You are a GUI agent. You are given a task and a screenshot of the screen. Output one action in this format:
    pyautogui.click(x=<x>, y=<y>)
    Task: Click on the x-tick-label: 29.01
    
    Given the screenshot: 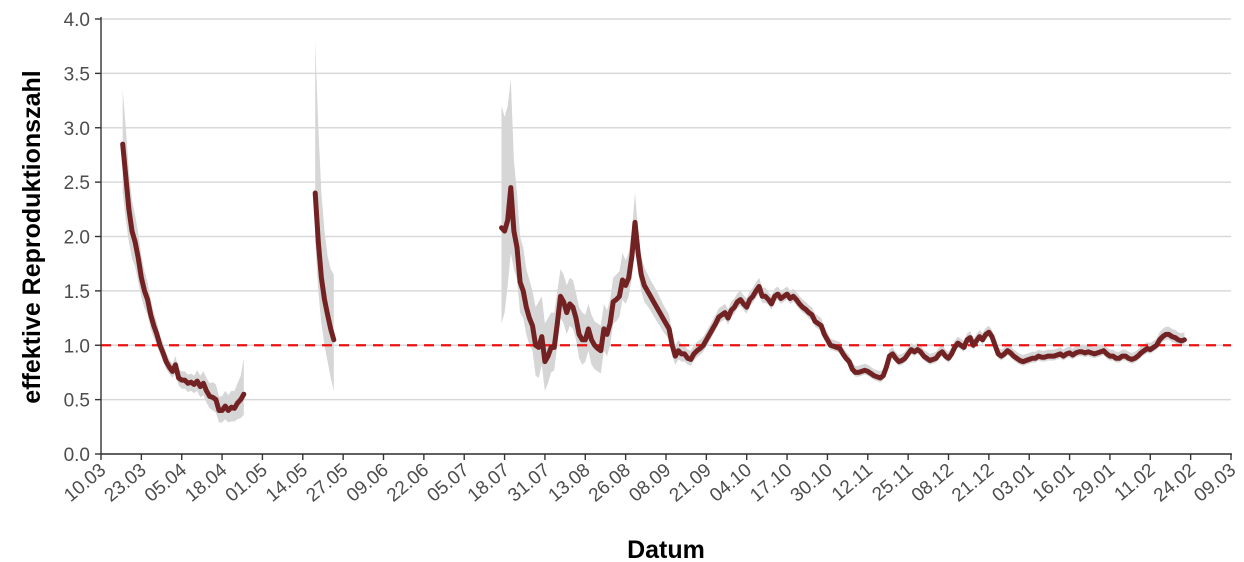 What is the action you would take?
    pyautogui.click(x=1094, y=483)
    